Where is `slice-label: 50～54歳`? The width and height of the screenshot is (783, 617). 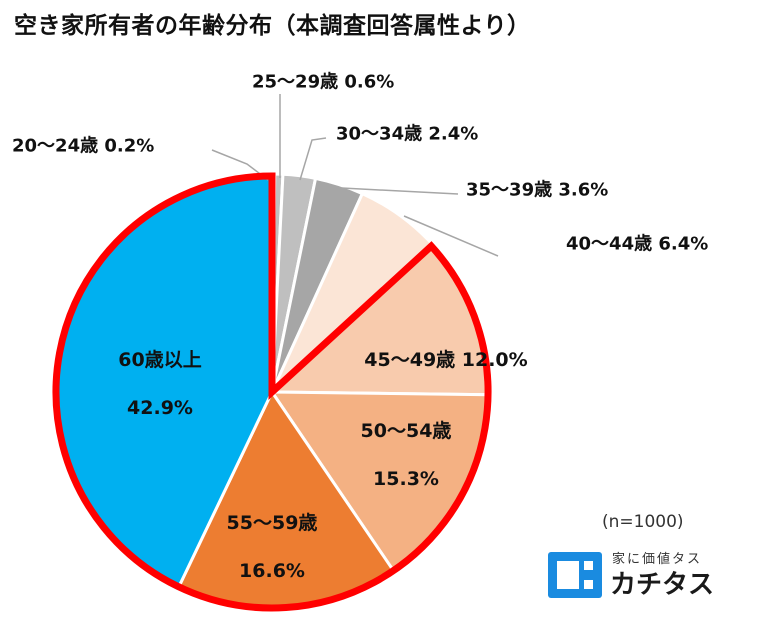 slice-label: 50～54歳 is located at coordinates (406, 431).